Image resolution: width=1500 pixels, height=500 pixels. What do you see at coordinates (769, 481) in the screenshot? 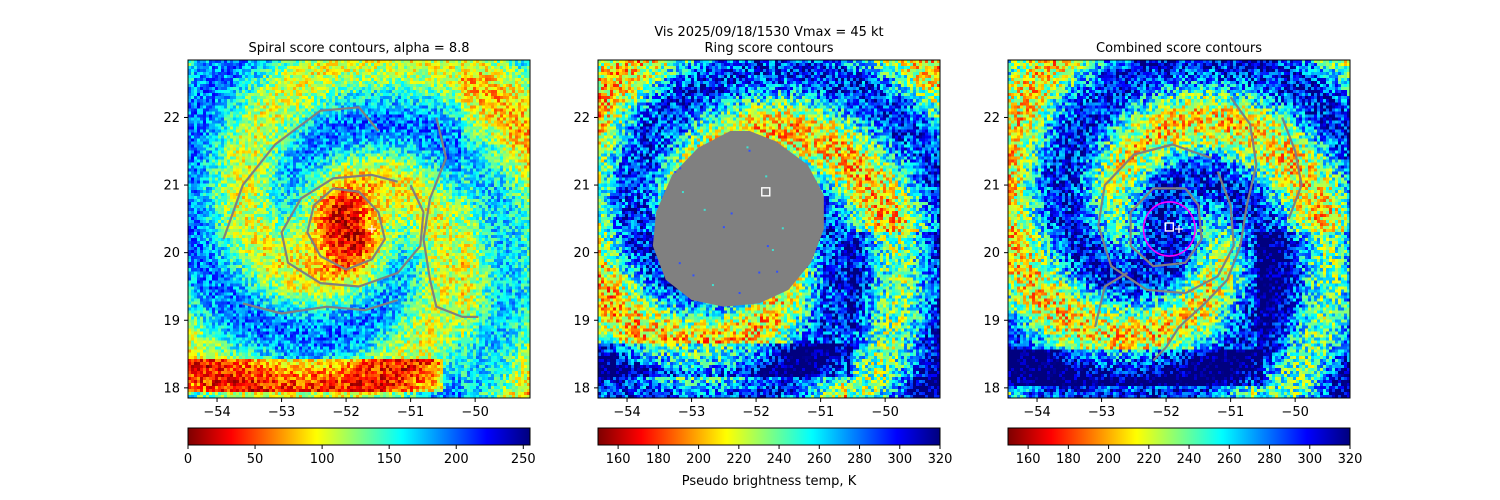
I see `colorbar-label: Pseudo brightness temp, K` at bounding box center [769, 481].